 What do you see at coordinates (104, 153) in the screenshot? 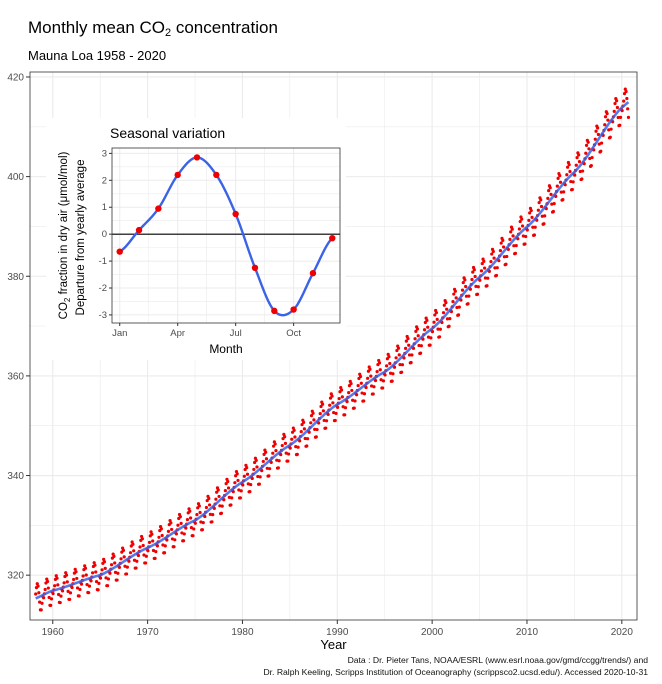
I see `inset-tick-label-y: 3` at bounding box center [104, 153].